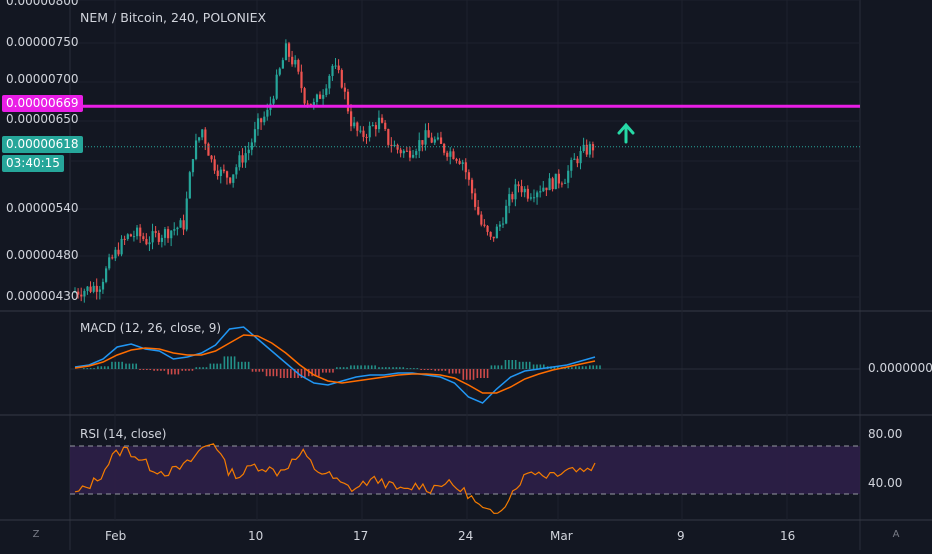  Describe the element at coordinates (42, 296) in the screenshot. I see `price-tick-label: 0.00000430` at that location.